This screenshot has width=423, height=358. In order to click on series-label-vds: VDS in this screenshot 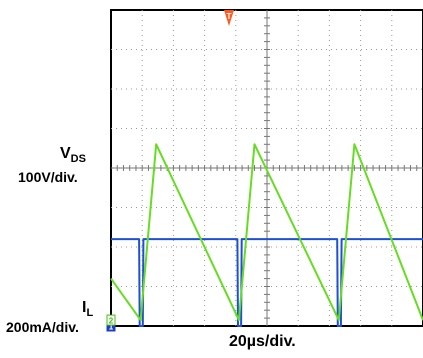, I will do `click(73, 155)`.